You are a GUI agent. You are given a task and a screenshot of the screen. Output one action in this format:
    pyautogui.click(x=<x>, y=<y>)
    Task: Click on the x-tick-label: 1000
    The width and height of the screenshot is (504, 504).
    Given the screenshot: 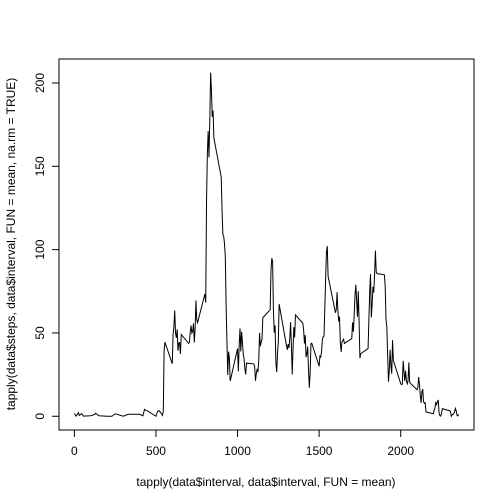 What is the action you would take?
    pyautogui.click(x=237, y=451)
    